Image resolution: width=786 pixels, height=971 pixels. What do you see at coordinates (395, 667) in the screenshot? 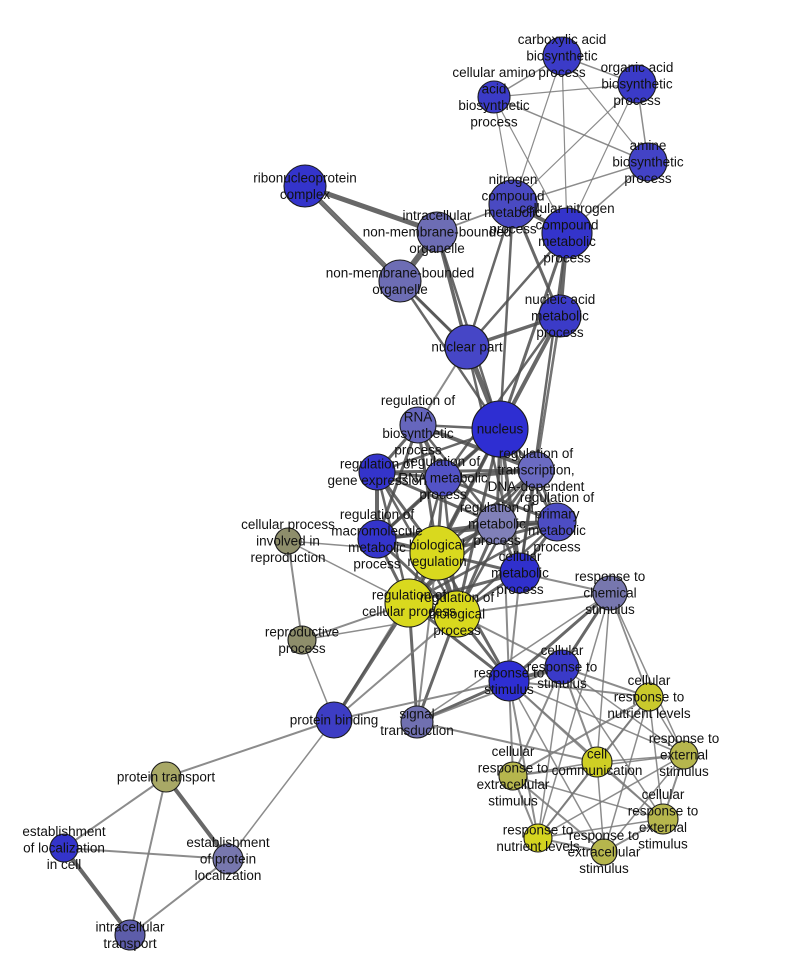
I see `edge-regulation-of-biological-process--protein-binding` at bounding box center [395, 667].